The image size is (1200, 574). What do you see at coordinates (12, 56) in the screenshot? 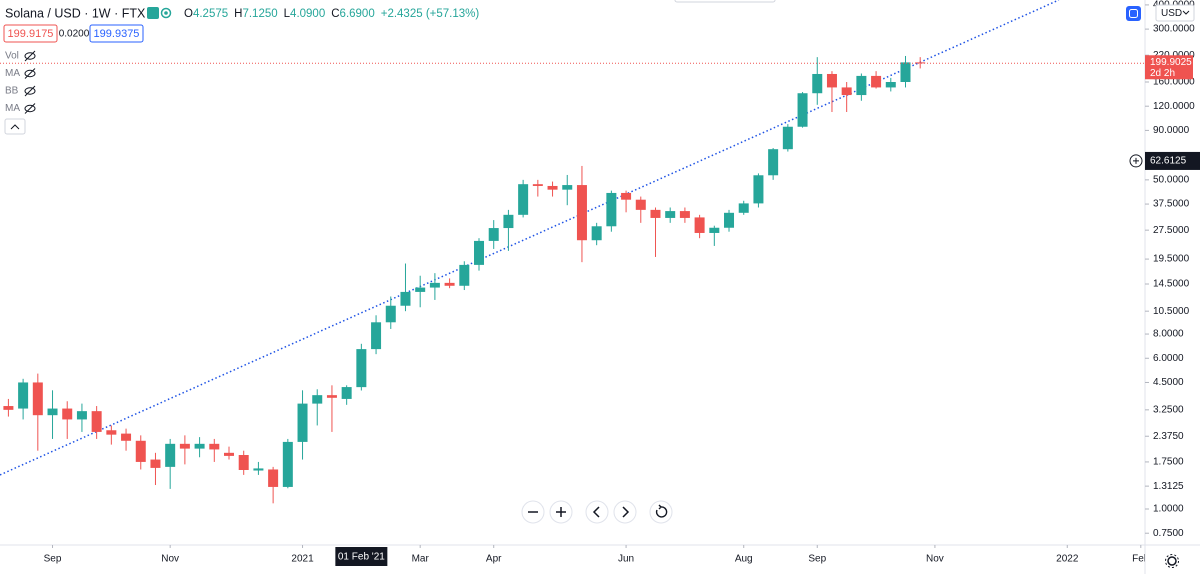
I see `indicator-name: Vol` at bounding box center [12, 56].